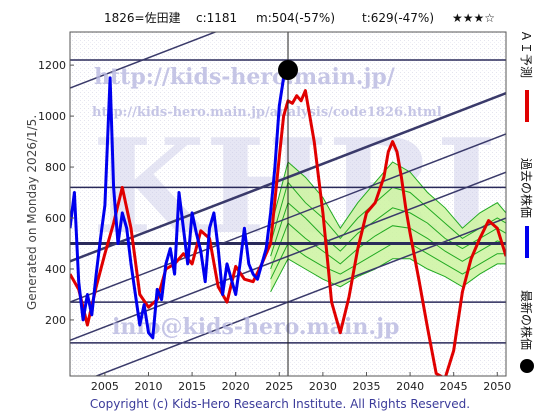 This screenshot has width=560, height=420. What do you see at coordinates (410, 386) in the screenshot?
I see `x-tick-label: 2040` at bounding box center [410, 386].